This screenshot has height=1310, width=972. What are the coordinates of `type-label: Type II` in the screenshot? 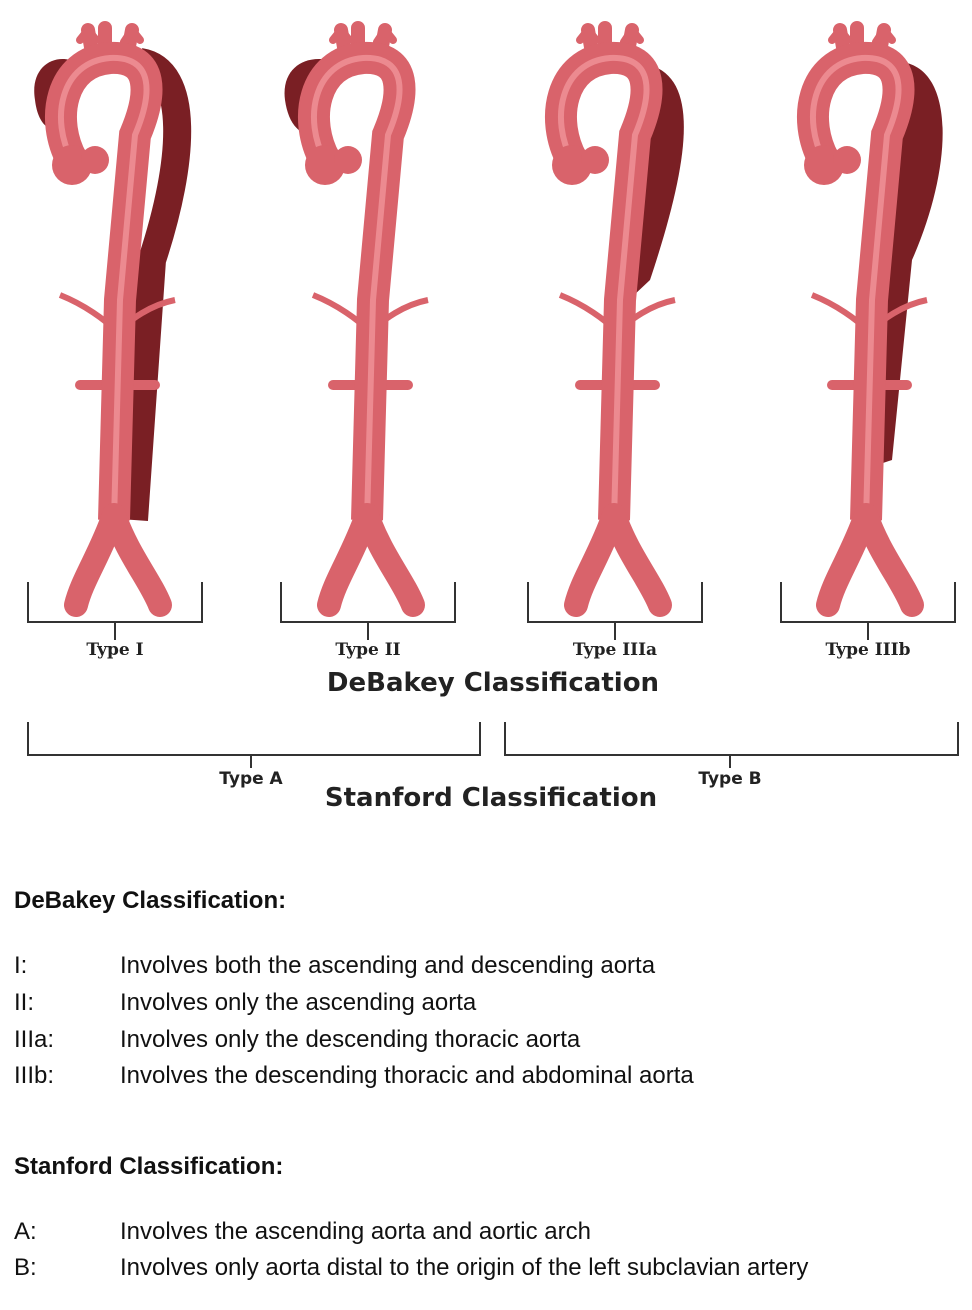 It's located at (367, 650).